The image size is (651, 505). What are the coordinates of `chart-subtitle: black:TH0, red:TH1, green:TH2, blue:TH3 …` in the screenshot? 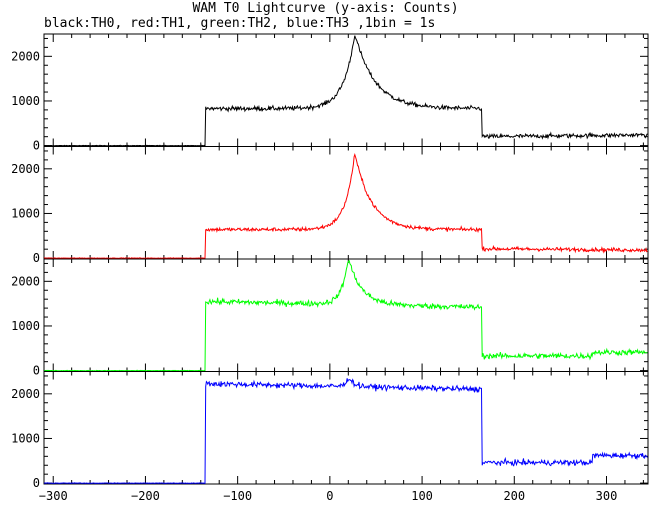 It's located at (240, 23).